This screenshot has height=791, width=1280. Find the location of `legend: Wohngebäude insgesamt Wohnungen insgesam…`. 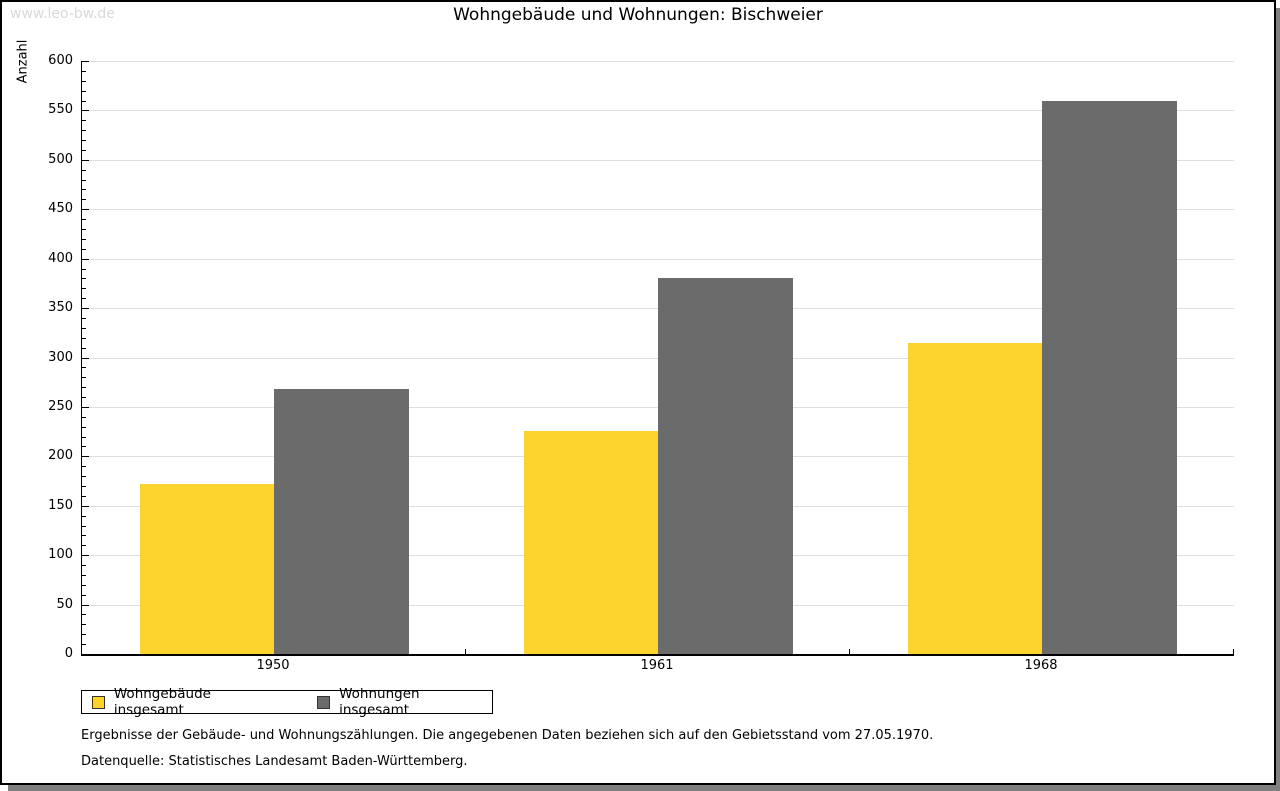

legend: Wohngebäude insgesamt Wohnungen insgesam… is located at coordinates (287, 702).